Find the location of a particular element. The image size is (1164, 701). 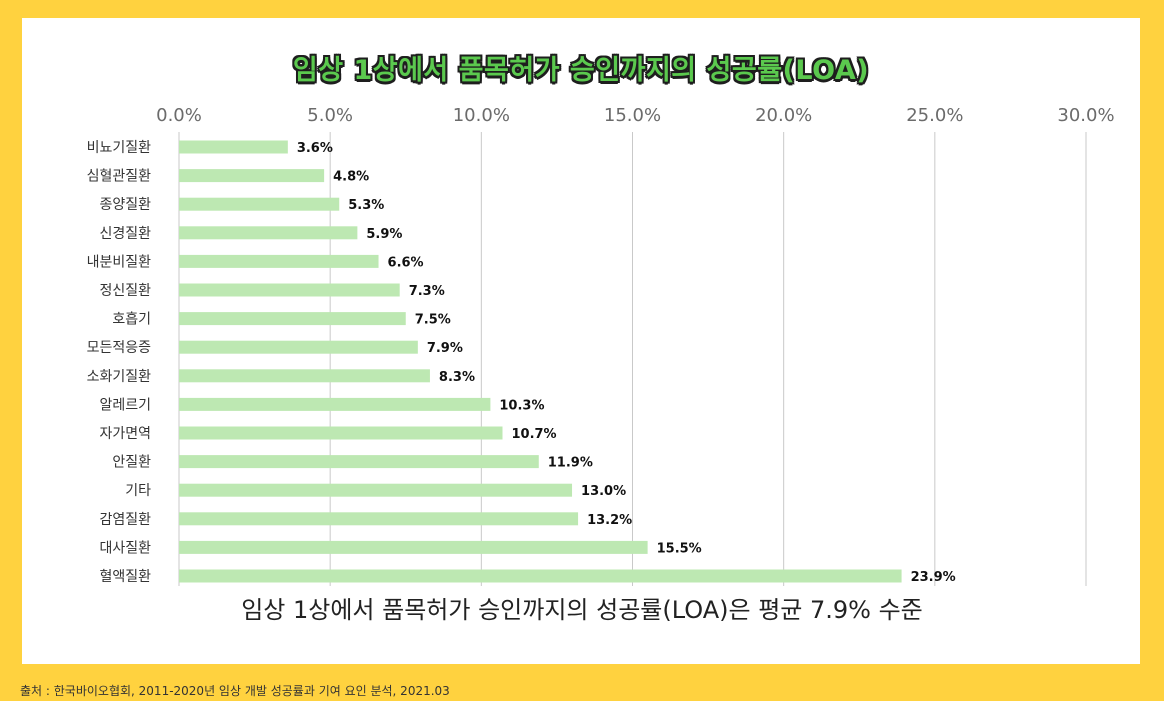

data-label: 7.5% is located at coordinates (433, 320).